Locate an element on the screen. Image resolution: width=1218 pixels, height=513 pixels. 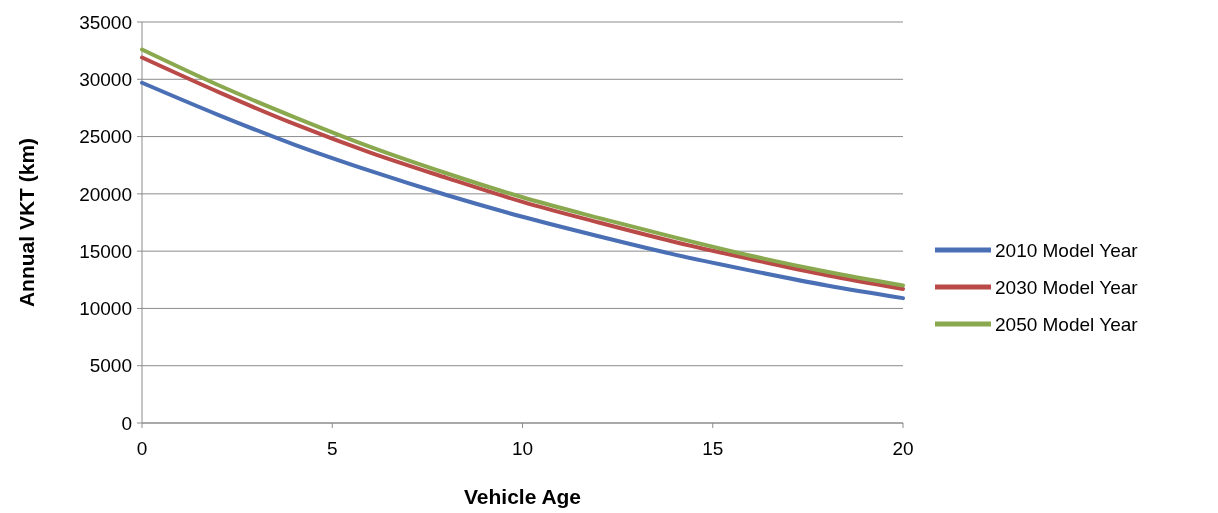
y-tick-label: 25000 is located at coordinates (105, 137).